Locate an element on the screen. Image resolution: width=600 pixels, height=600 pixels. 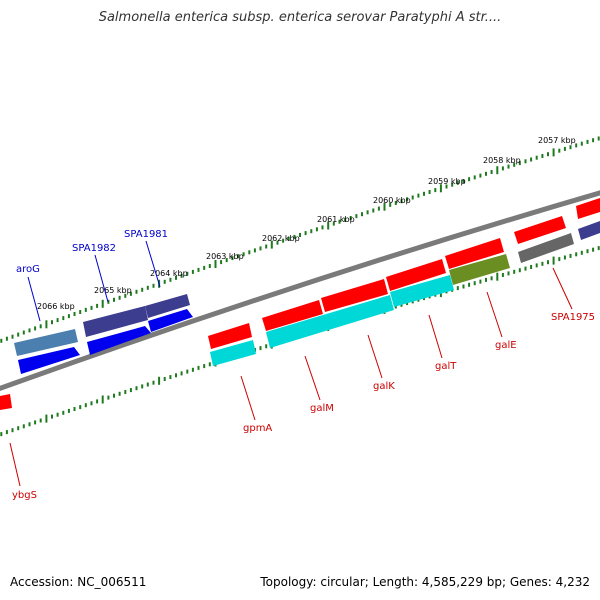
gene-label: galE is located at coordinates (506, 345).